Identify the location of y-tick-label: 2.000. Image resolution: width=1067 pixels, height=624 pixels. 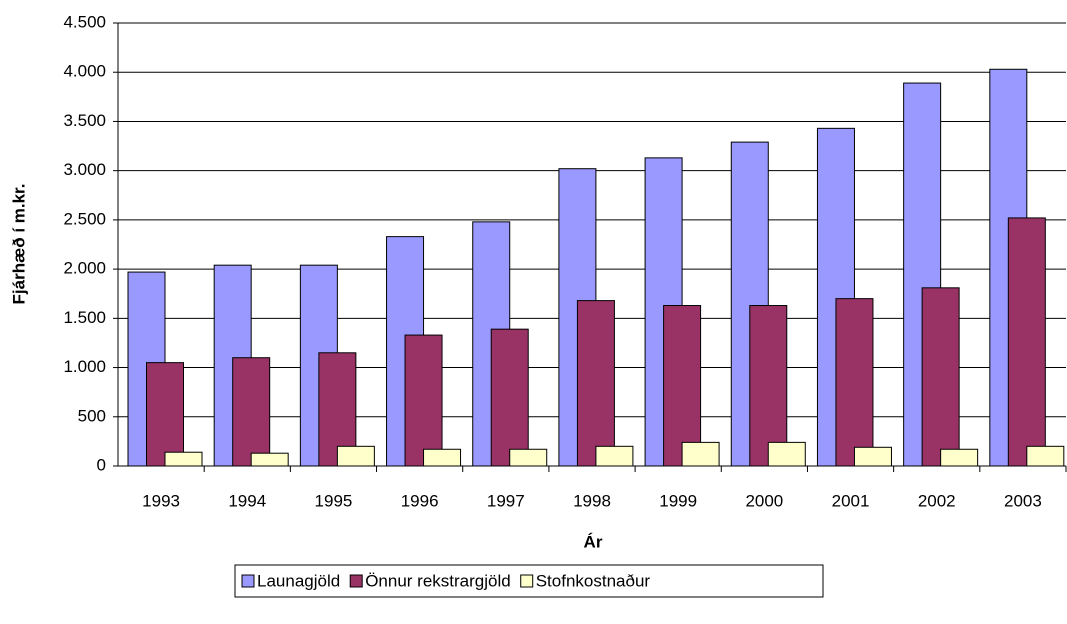
(84, 268).